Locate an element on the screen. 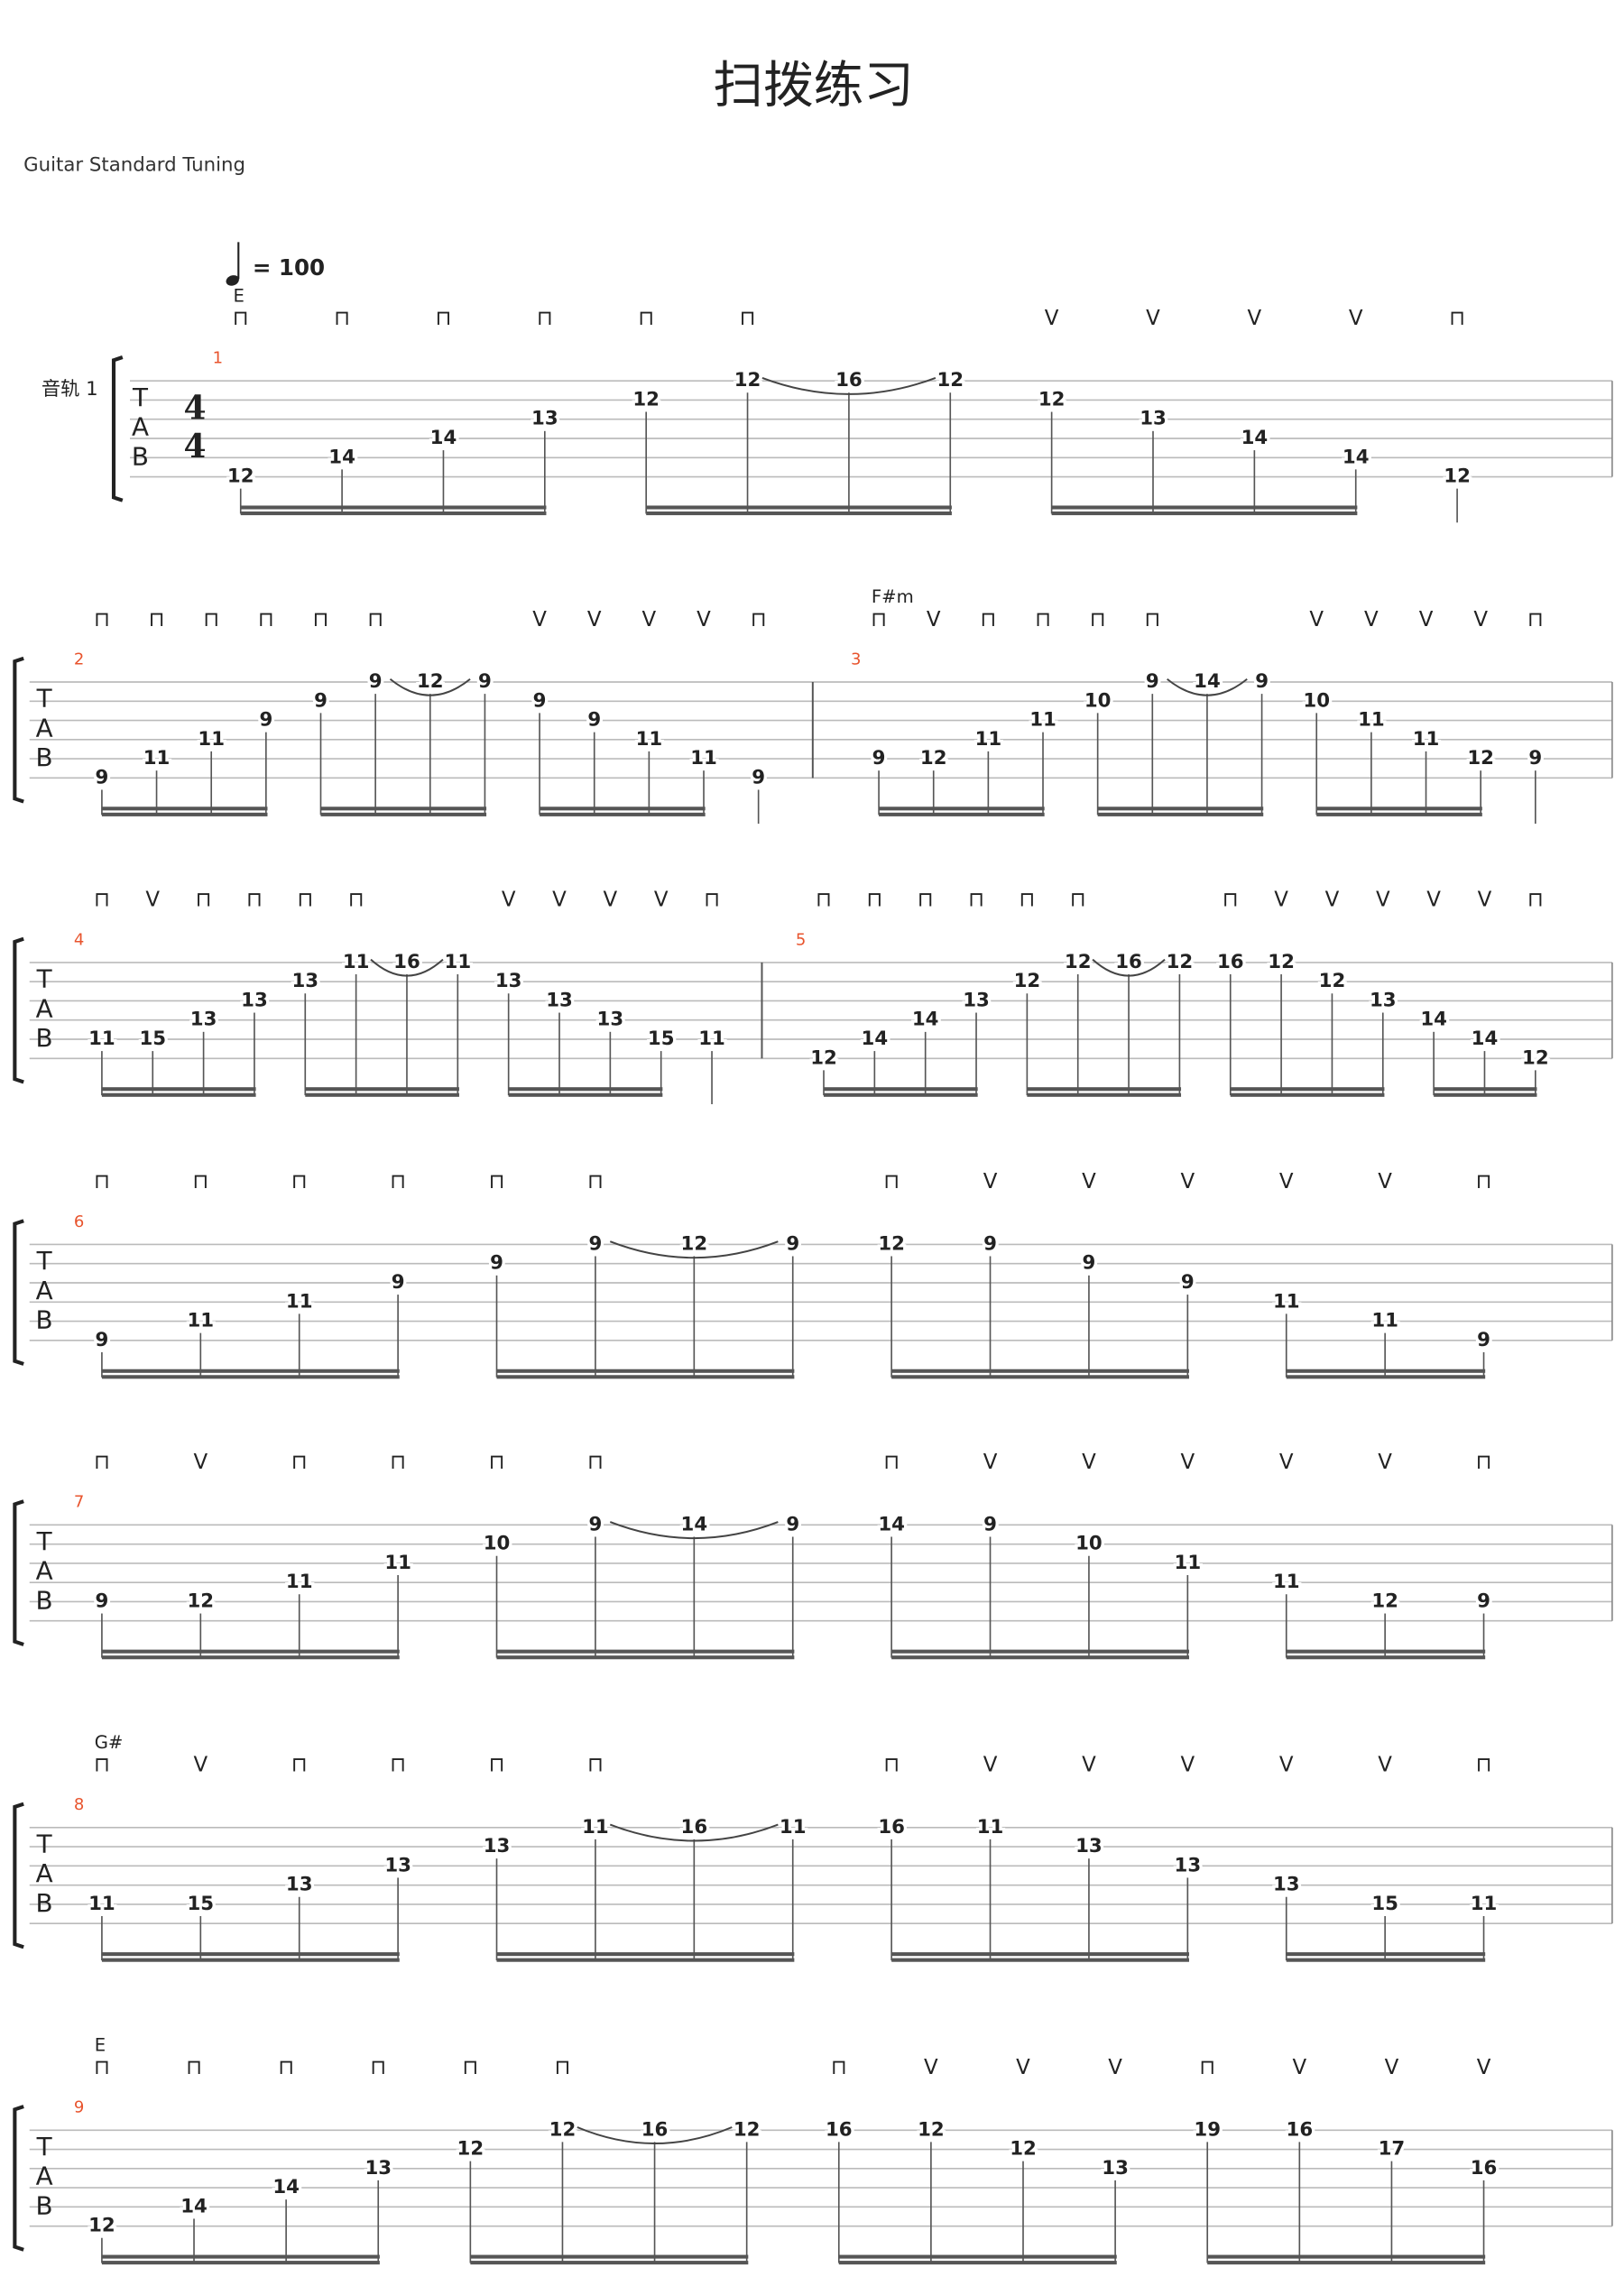 This screenshot has height=2295, width=1624. fret-number: 13 is located at coordinates (611, 1020).